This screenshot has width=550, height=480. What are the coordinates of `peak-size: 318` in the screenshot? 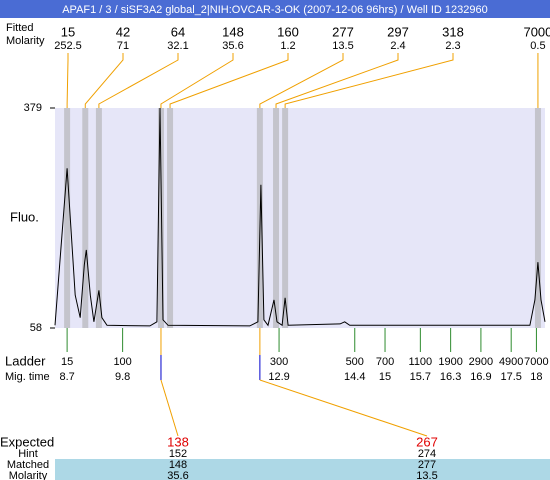 It's located at (453, 31).